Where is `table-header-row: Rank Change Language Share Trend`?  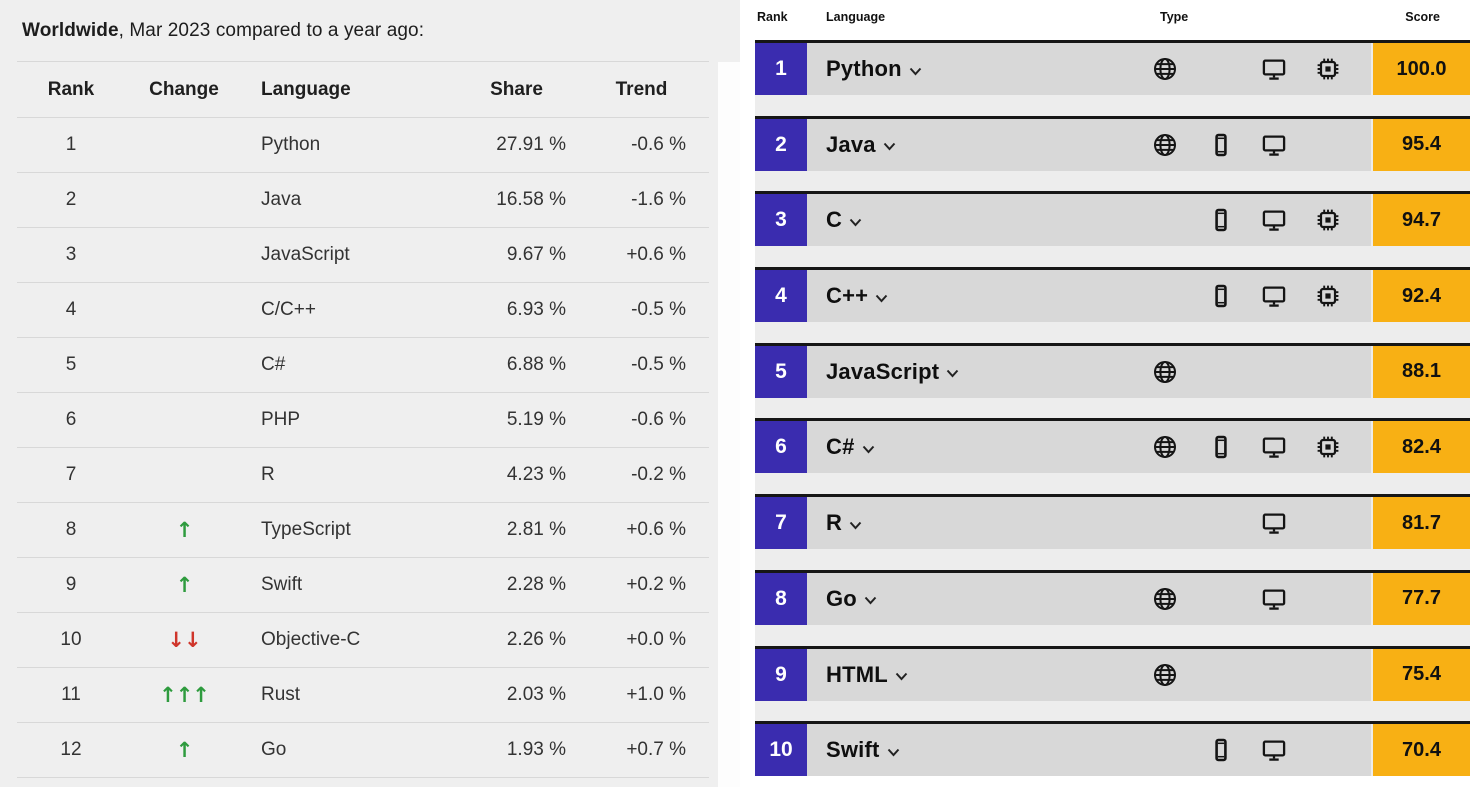
table-header-row: Rank Change Language Share Trend is located at coordinates (363, 89).